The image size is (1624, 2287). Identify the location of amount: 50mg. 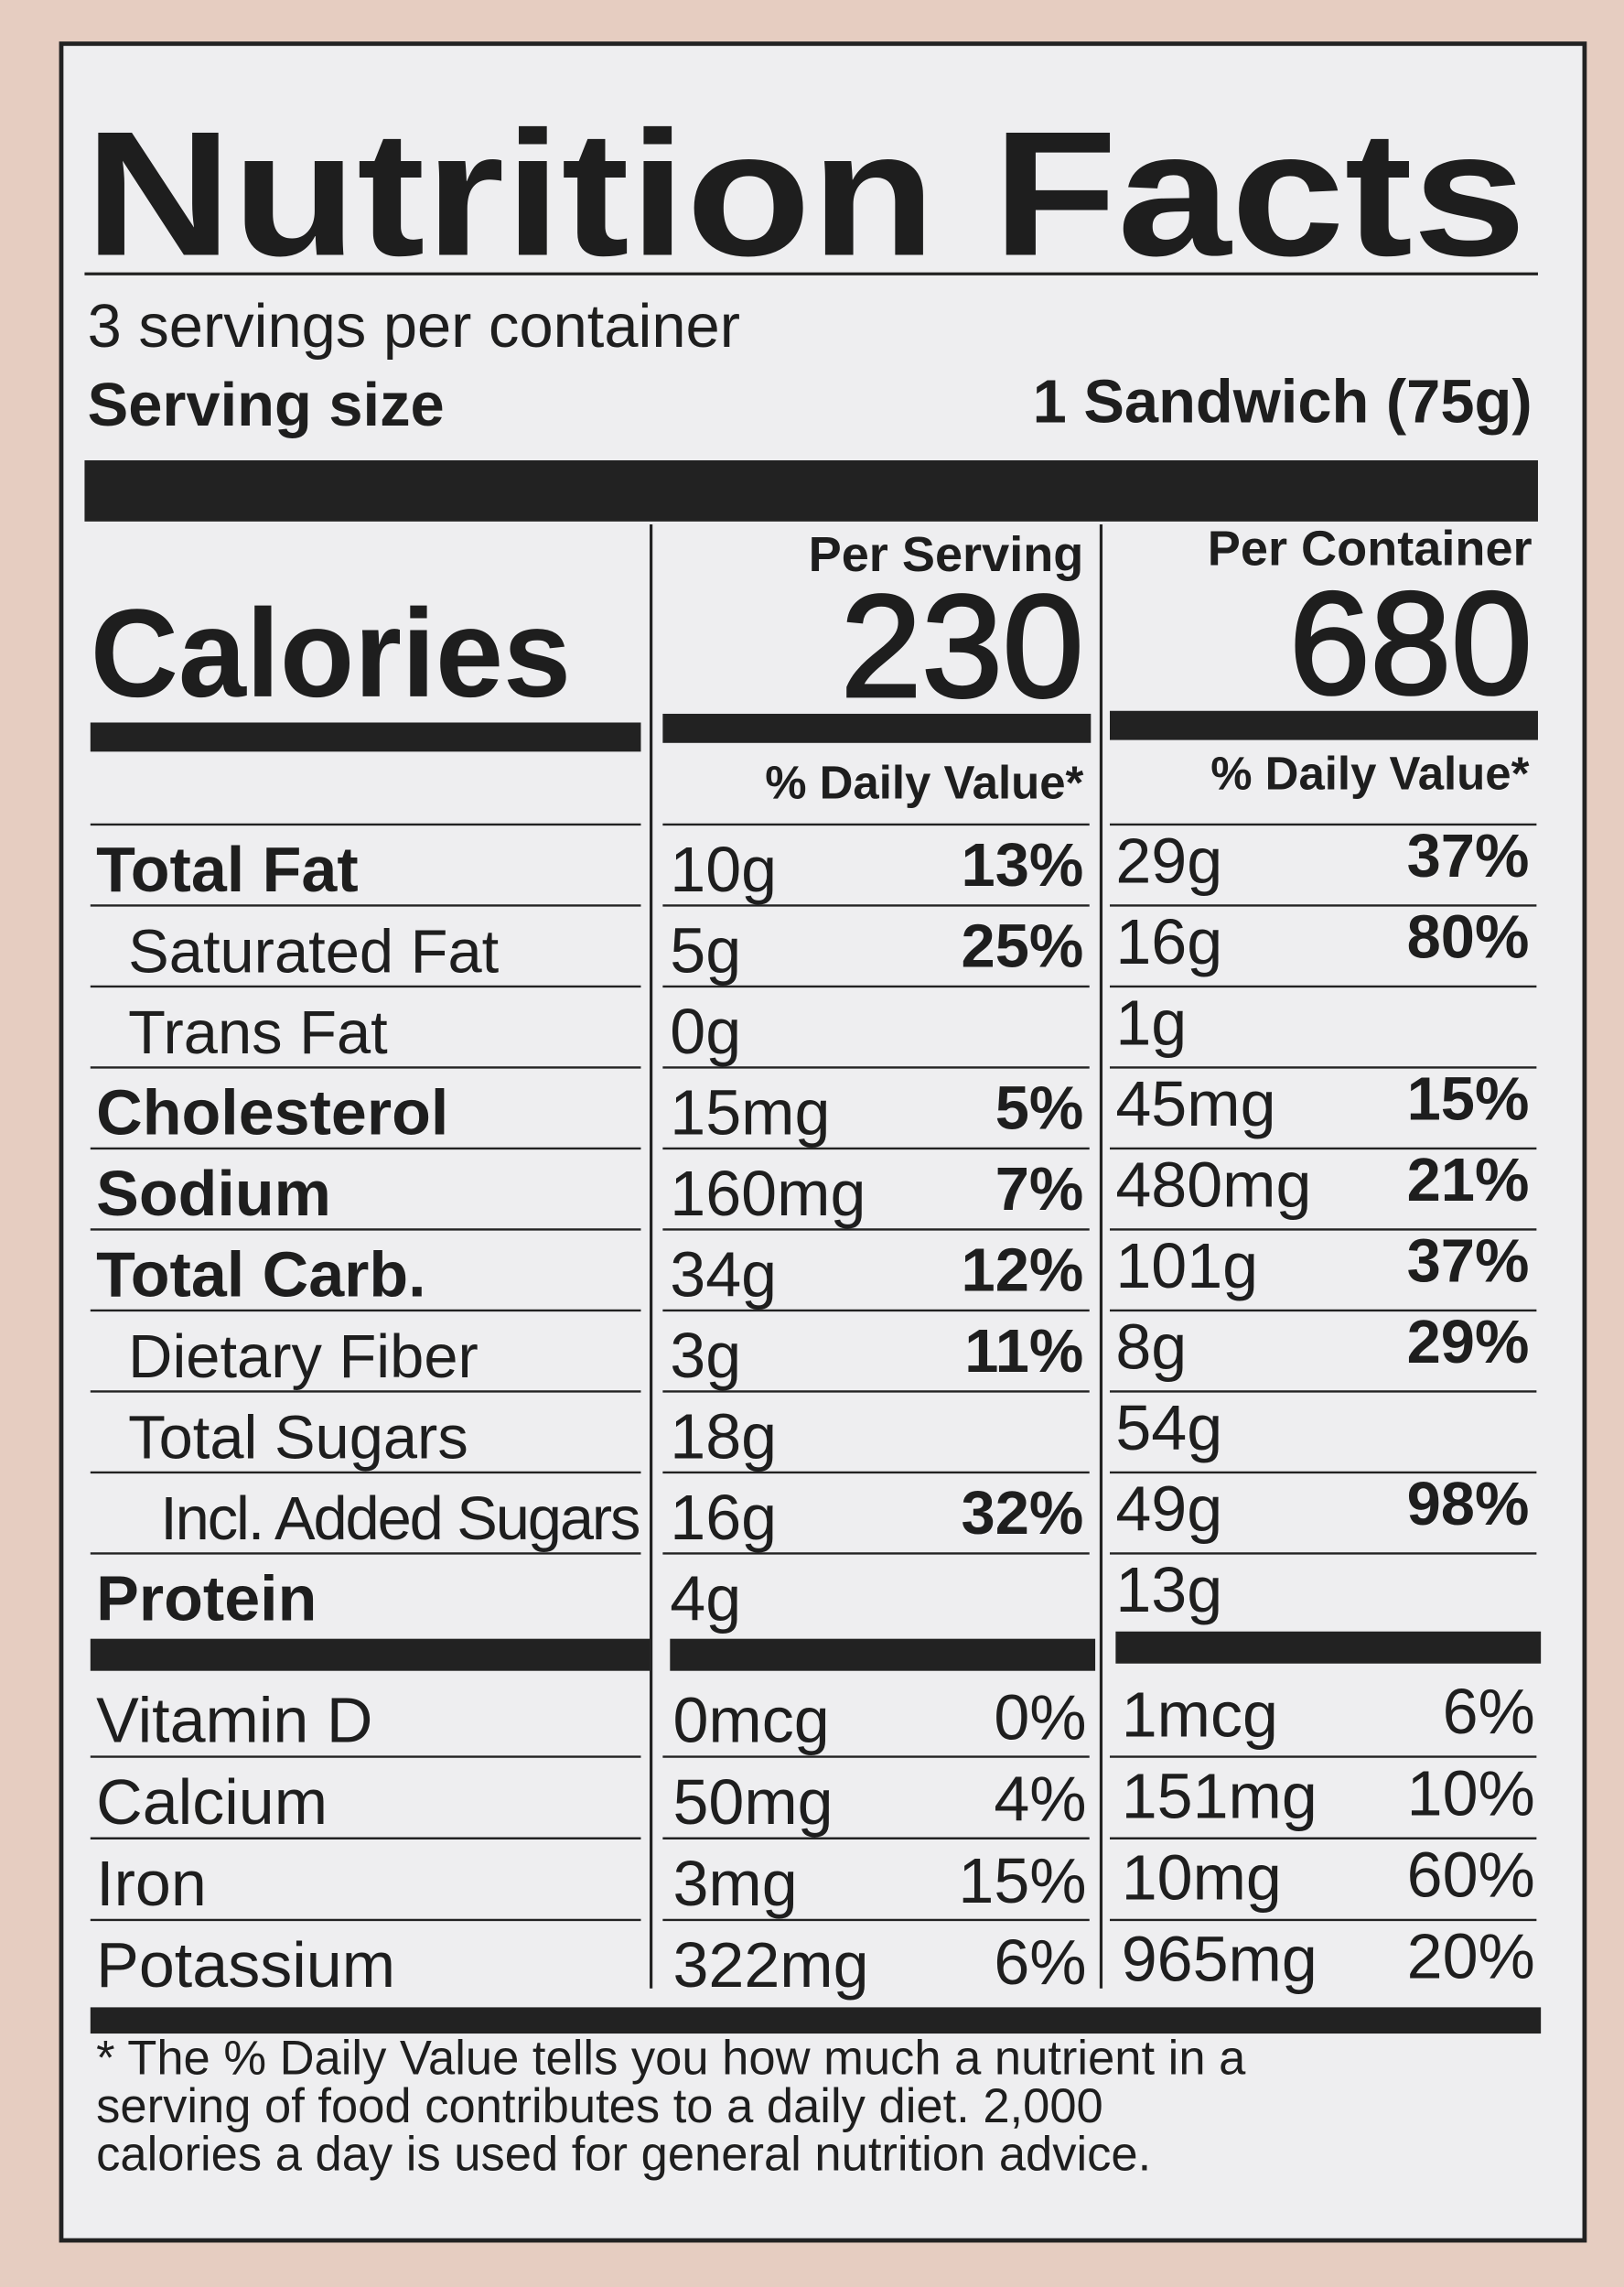
(752, 1802).